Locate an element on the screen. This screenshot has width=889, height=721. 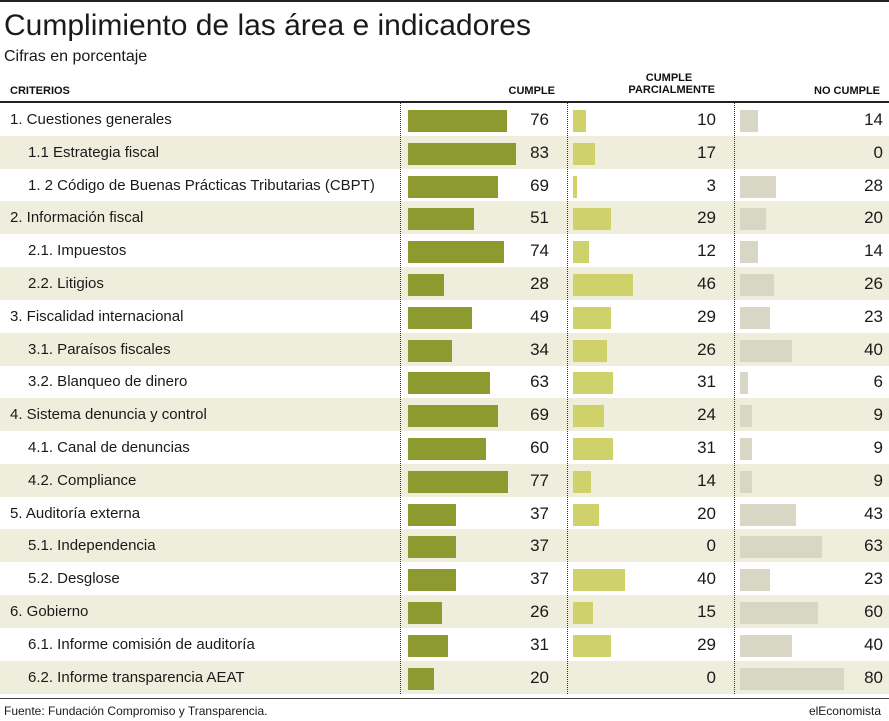
value-no-cumple: 0 is located at coordinates (878, 152).